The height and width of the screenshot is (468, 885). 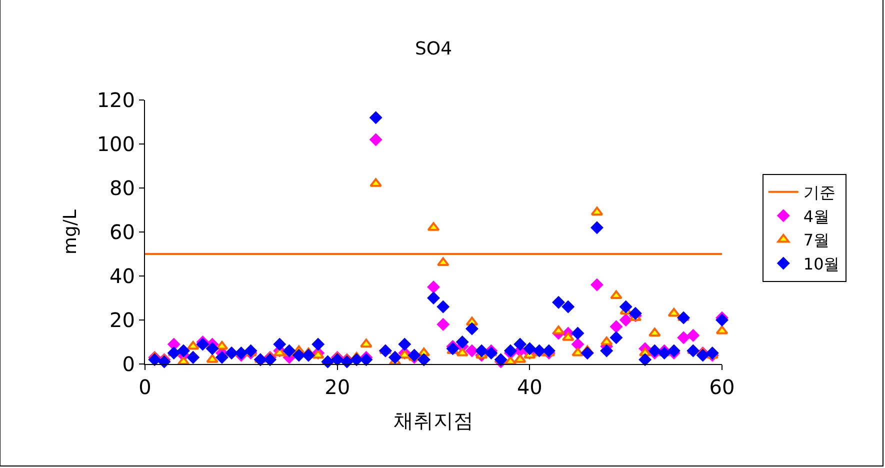 I want to click on y-tick-label: 20, so click(x=122, y=320).